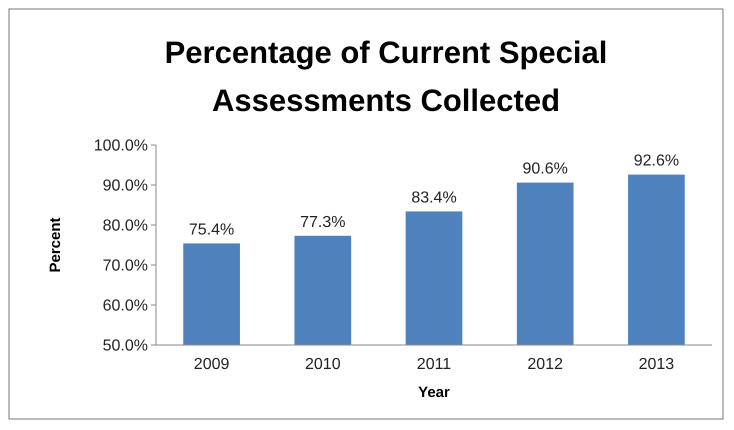 The width and height of the screenshot is (734, 430). Describe the element at coordinates (386, 76) in the screenshot. I see `chart-title: Percentage of Current Special Assessments Collected` at that location.